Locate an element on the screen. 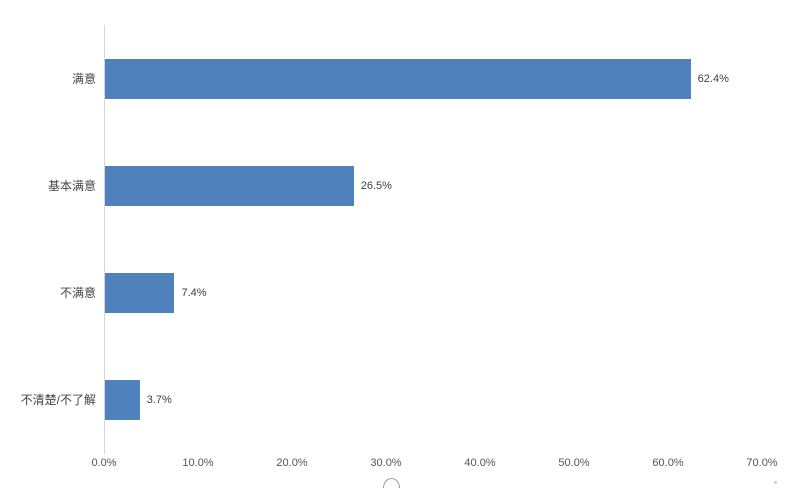 This screenshot has height=500, width=800. value-label: 62.4% is located at coordinates (713, 78).